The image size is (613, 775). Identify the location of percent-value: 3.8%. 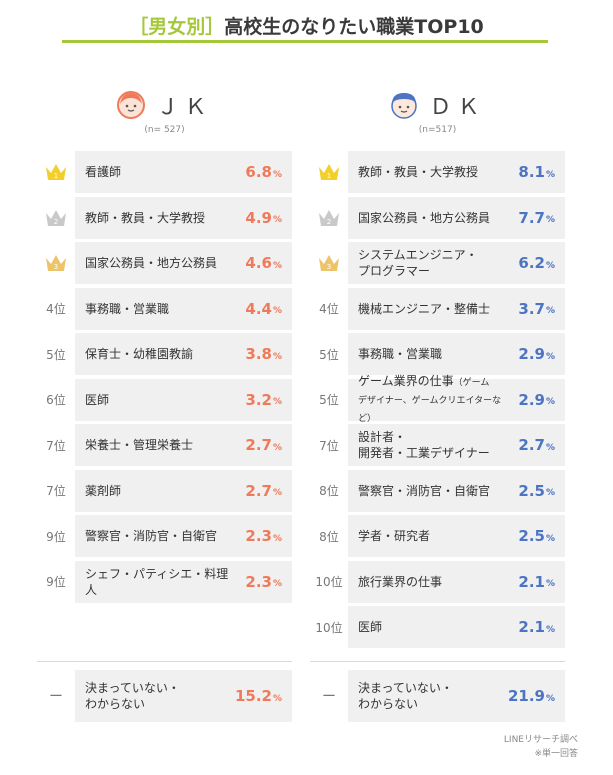
(263, 354).